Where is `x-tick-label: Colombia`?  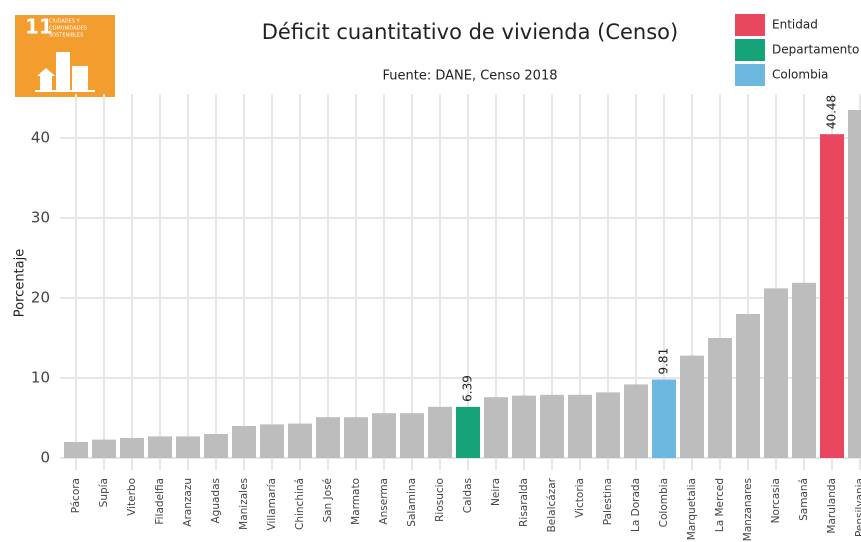 x-tick-label: Colombia is located at coordinates (664, 502).